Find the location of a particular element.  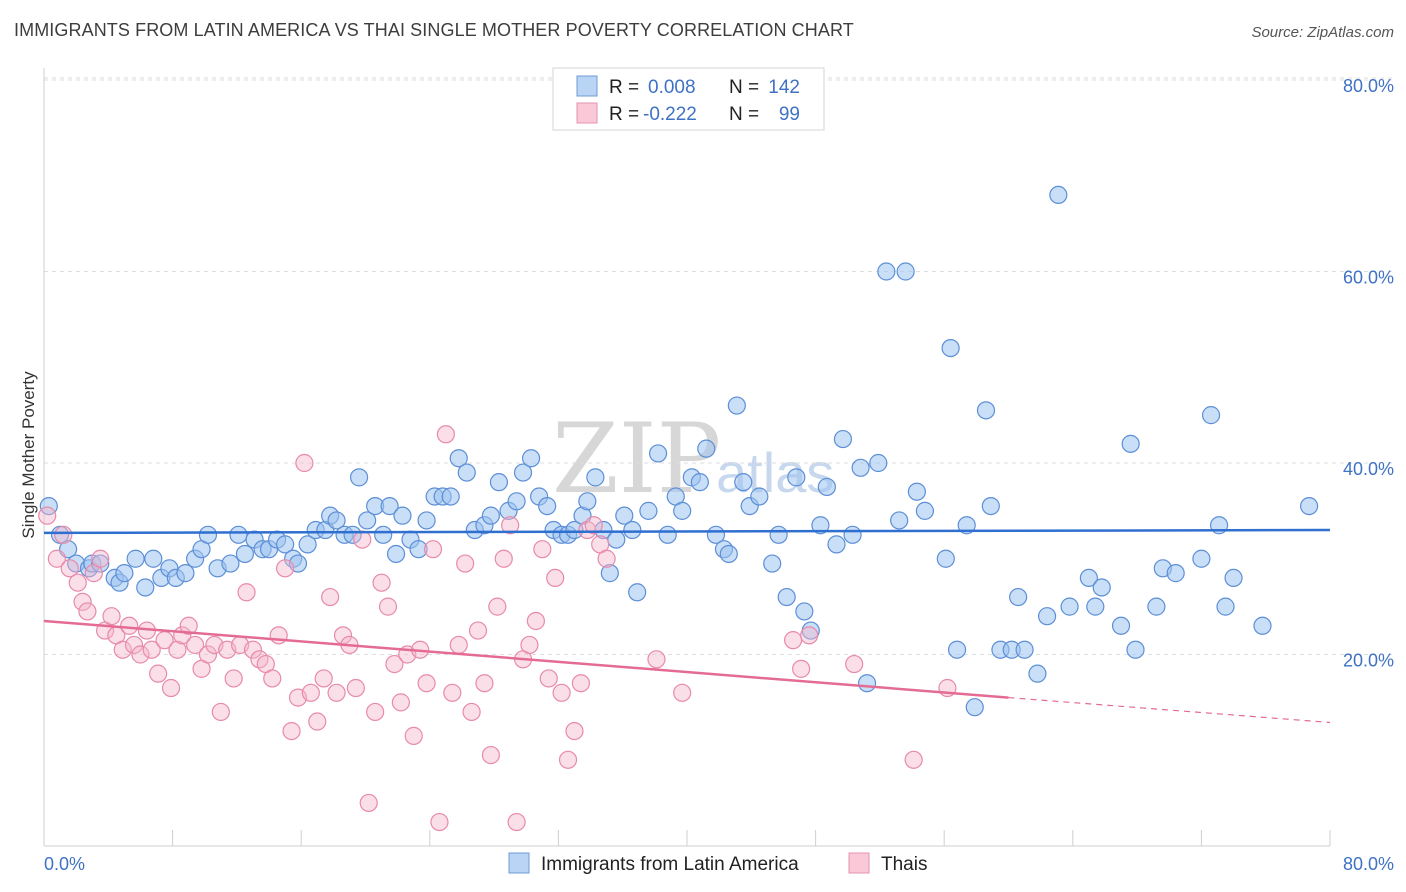

legend-box is located at coordinates (688, 99).